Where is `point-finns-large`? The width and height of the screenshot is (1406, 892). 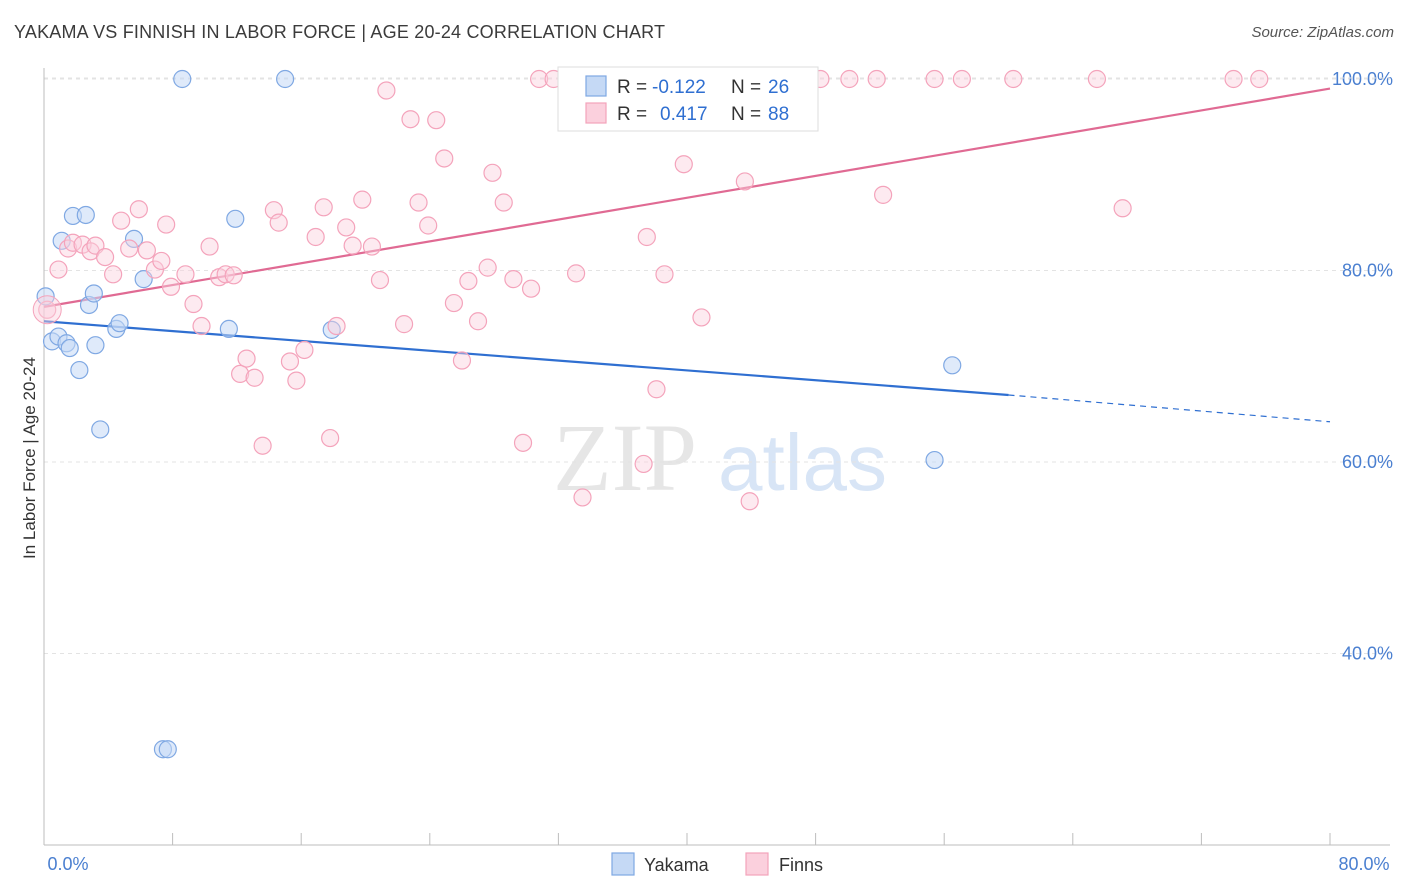 point-finns-large is located at coordinates (47, 310).